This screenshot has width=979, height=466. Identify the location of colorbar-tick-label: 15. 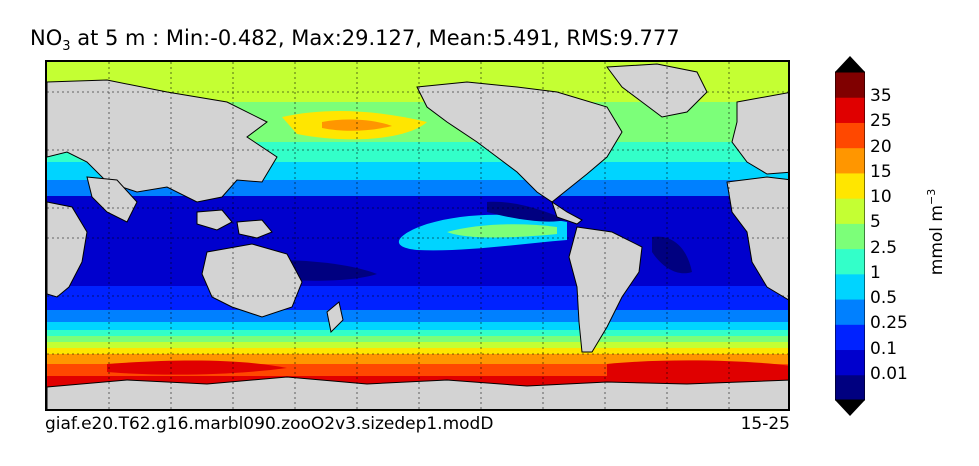
(881, 171).